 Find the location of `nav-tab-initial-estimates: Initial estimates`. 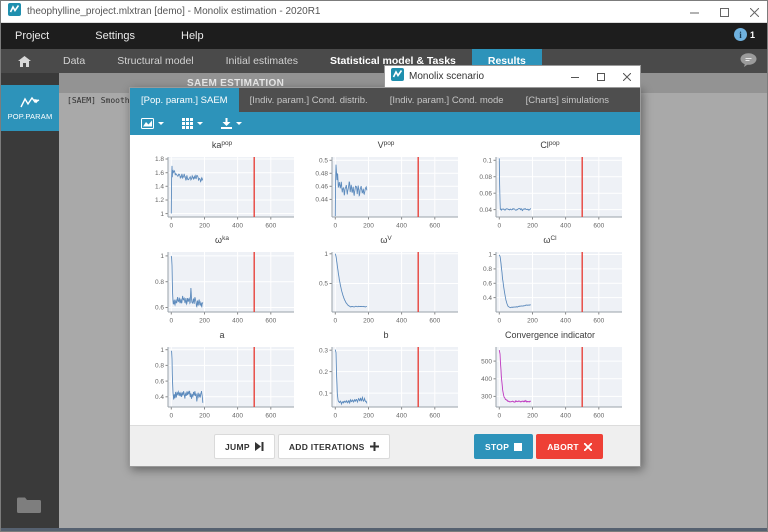

nav-tab-initial-estimates: Initial estimates is located at coordinates (262, 61).